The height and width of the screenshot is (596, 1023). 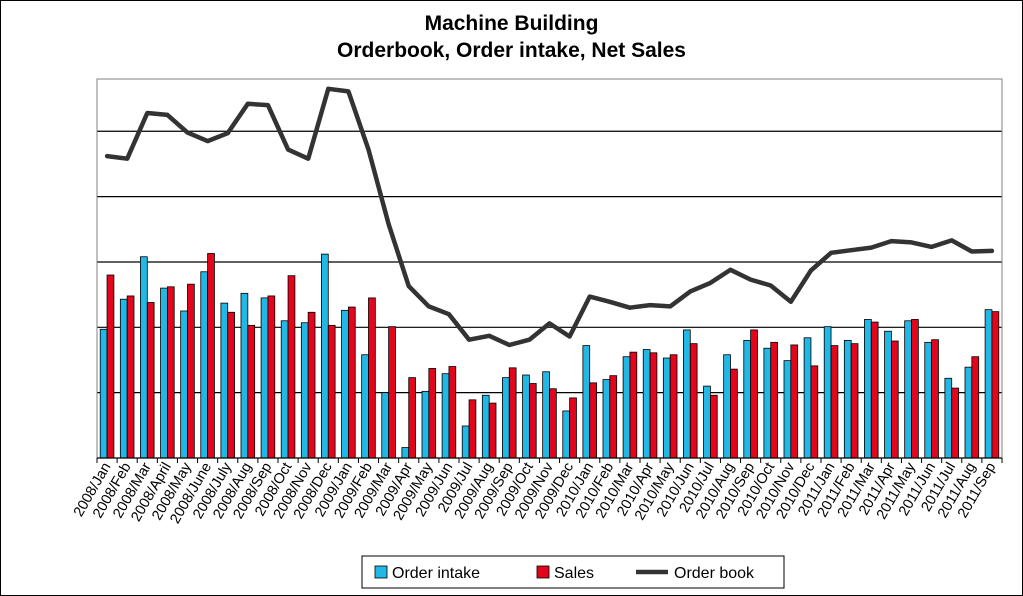 I want to click on chart-title-line-2: Orderbook, Order intake, Net Sales, so click(x=511, y=50).